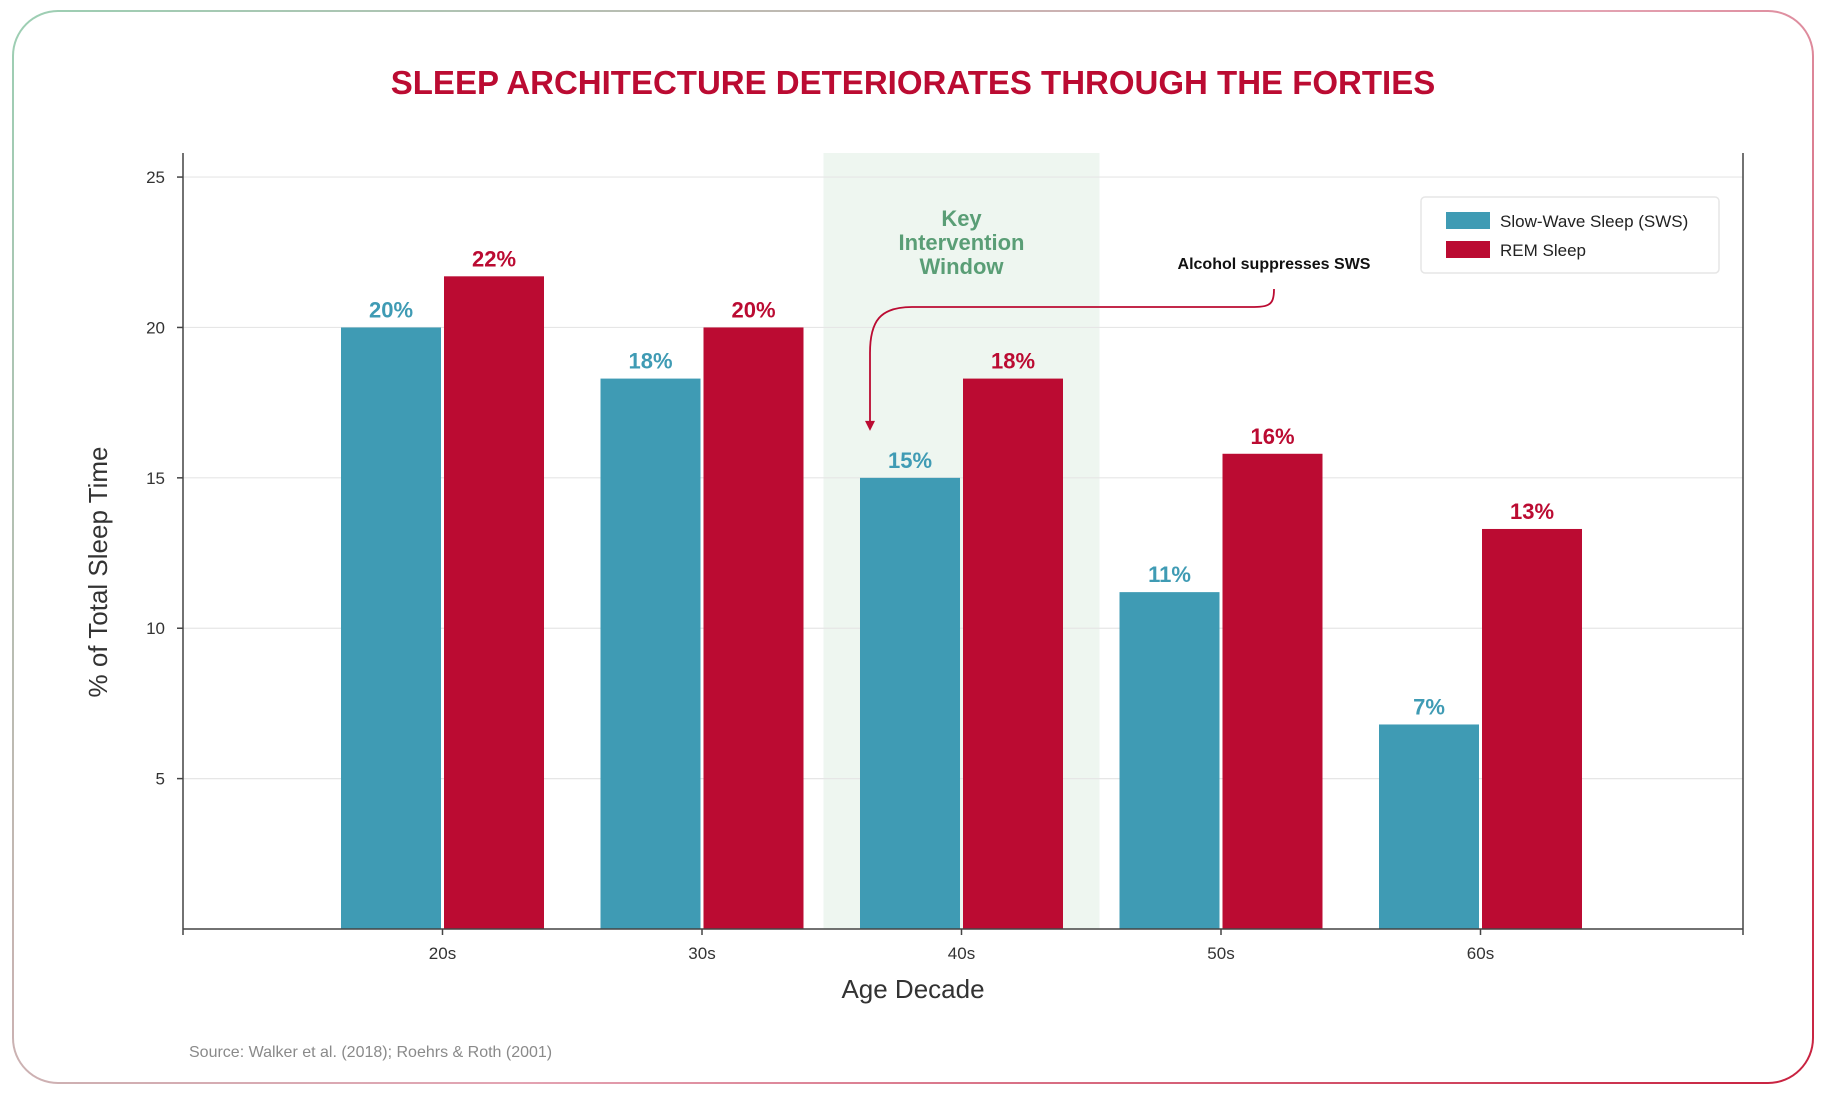 The width and height of the screenshot is (1827, 1094). I want to click on bar-rem-40s, so click(1013, 653).